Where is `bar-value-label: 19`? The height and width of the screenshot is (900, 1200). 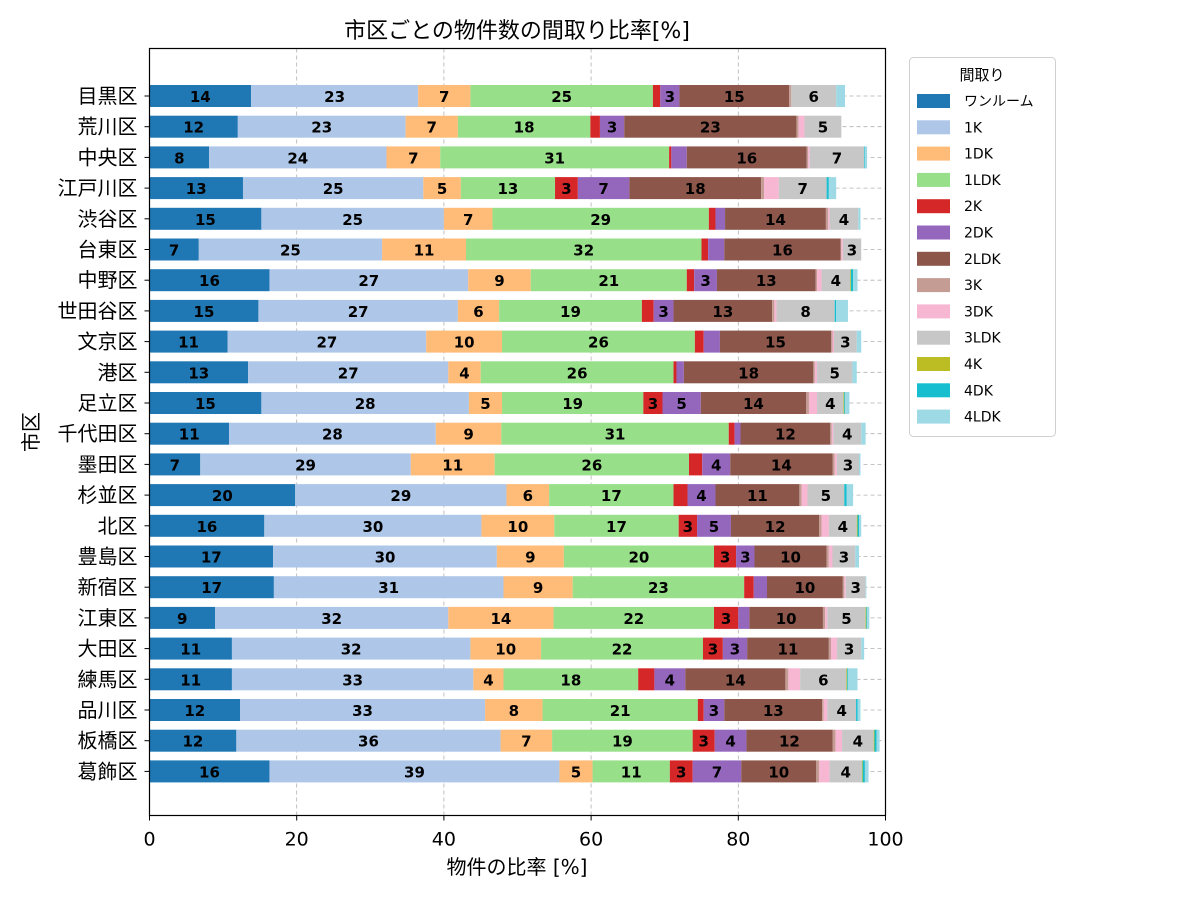 bar-value-label: 19 is located at coordinates (570, 312).